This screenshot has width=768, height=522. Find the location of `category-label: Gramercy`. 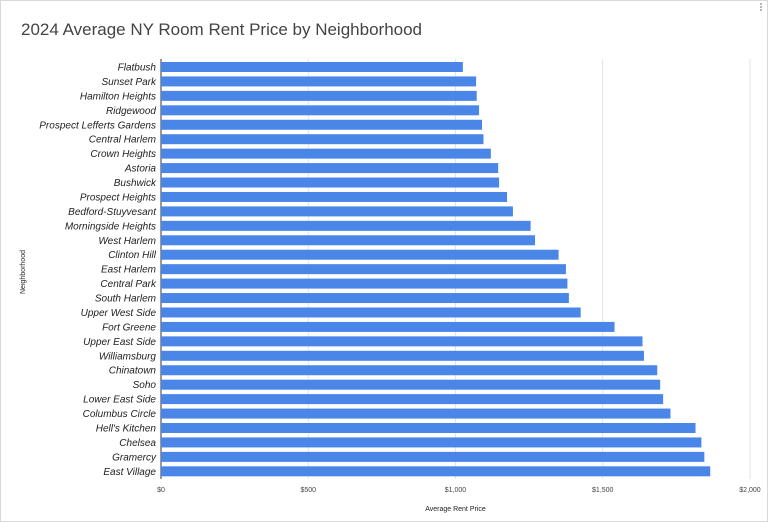

category-label: Gramercy is located at coordinates (134, 457).